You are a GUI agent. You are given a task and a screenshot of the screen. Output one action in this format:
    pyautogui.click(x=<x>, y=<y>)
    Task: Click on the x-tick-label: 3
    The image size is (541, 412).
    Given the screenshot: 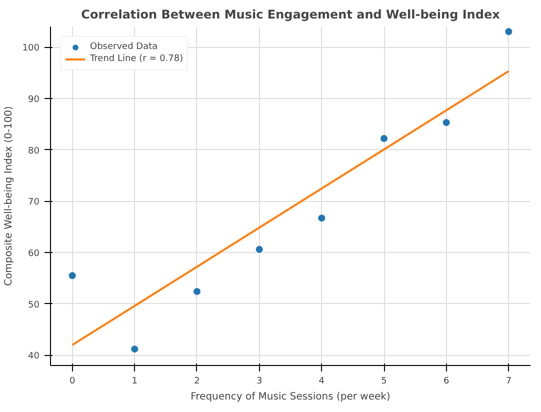 What is the action you would take?
    pyautogui.click(x=259, y=381)
    